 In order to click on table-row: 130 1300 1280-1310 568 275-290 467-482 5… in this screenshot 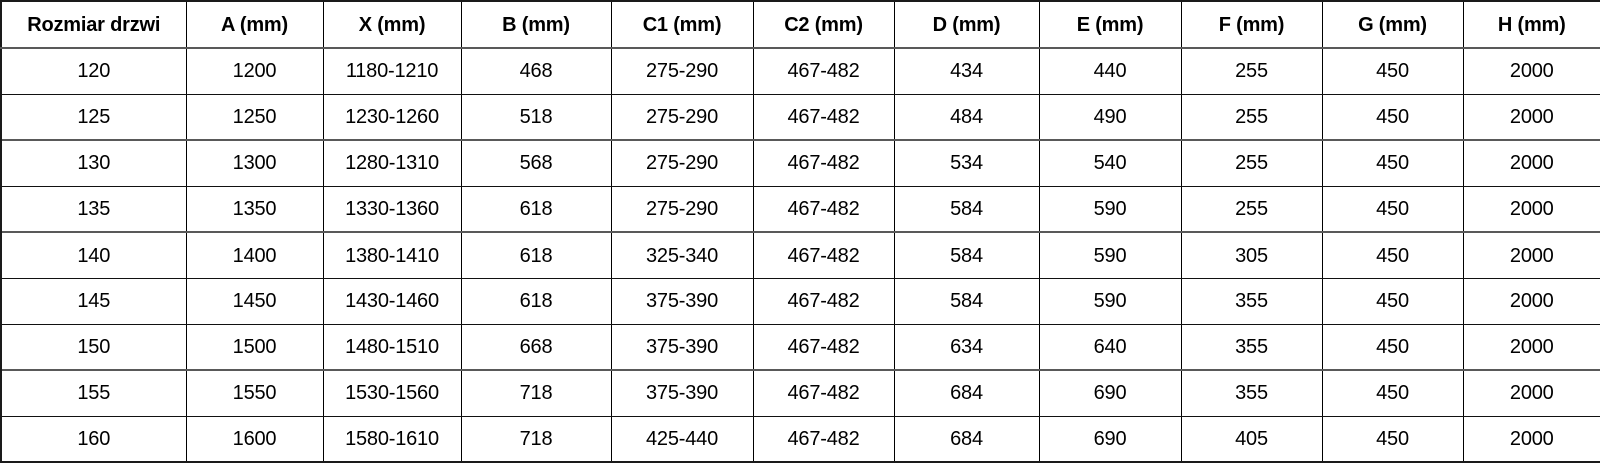, I will do `click(800, 163)`.